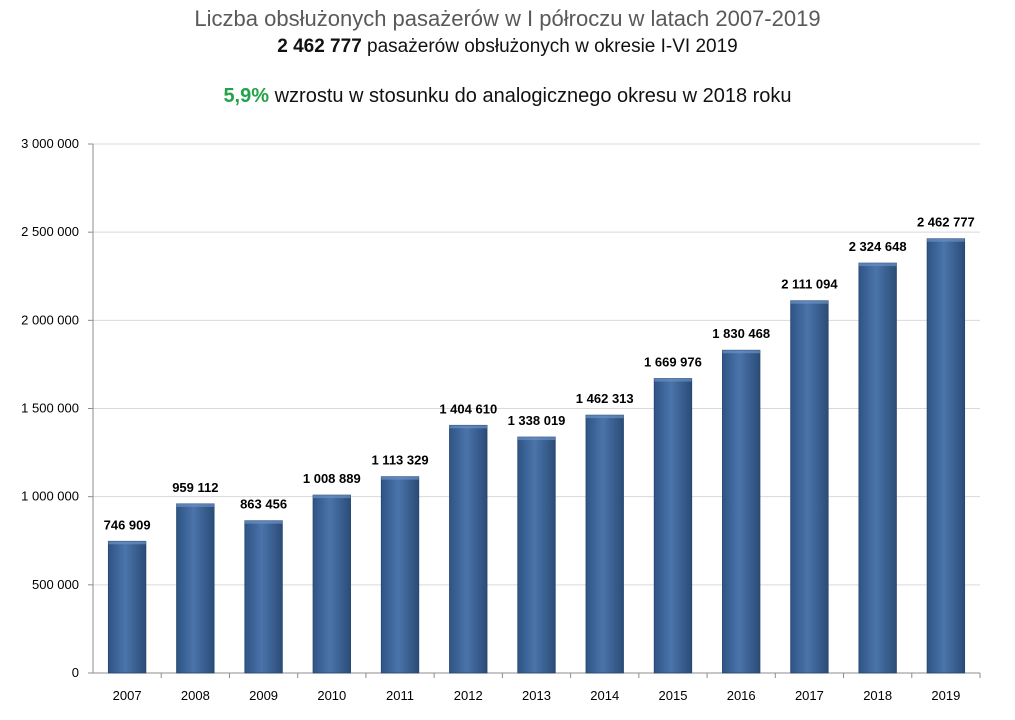 This screenshot has height=720, width=1015. Describe the element at coordinates (673, 362) in the screenshot. I see `data-label-2015: 1 669 976` at that location.